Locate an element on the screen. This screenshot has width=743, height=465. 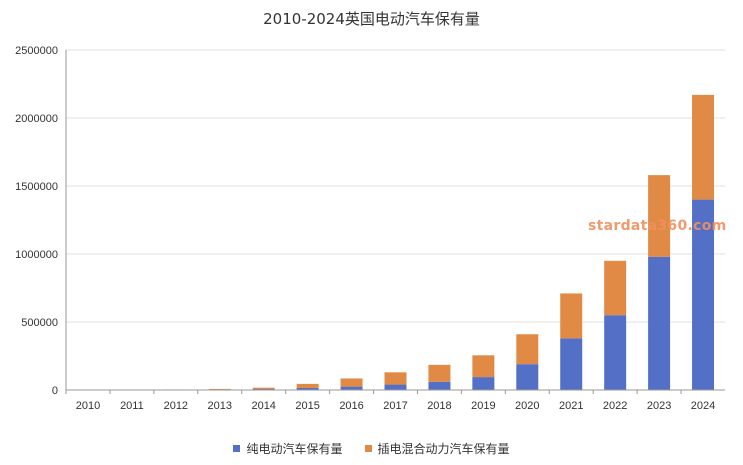
legend-item-bev: 纯电动汽车保有量 is located at coordinates (288, 448).